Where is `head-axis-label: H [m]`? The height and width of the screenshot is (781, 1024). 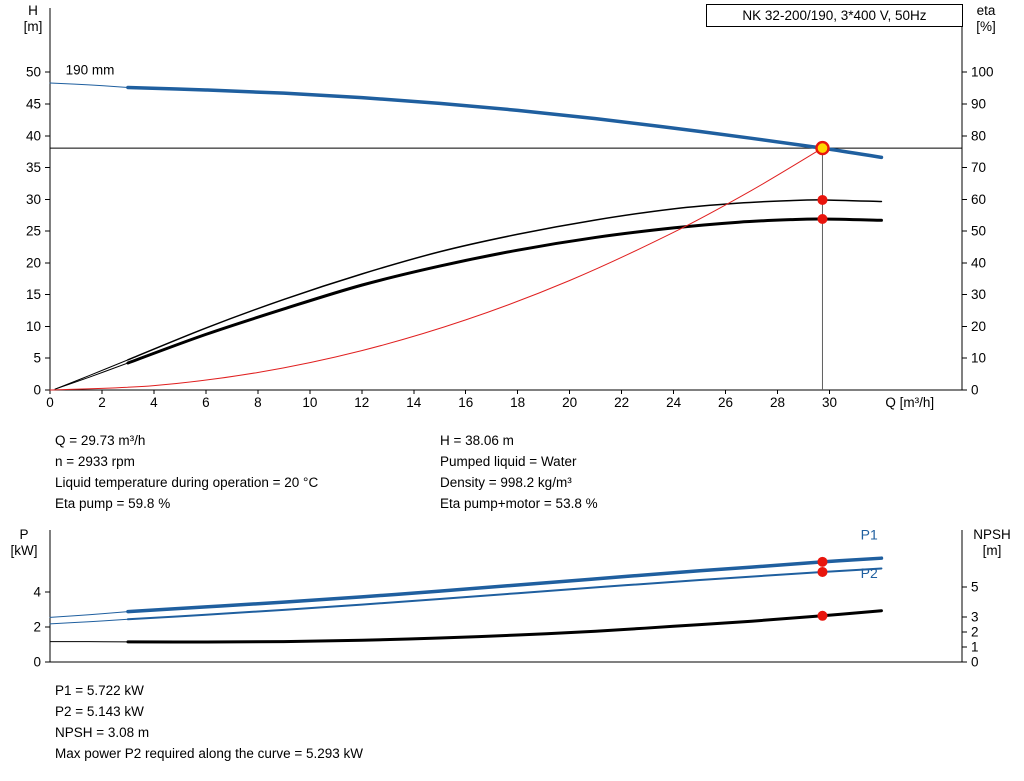 head-axis-label: H [m] is located at coordinates (33, 19).